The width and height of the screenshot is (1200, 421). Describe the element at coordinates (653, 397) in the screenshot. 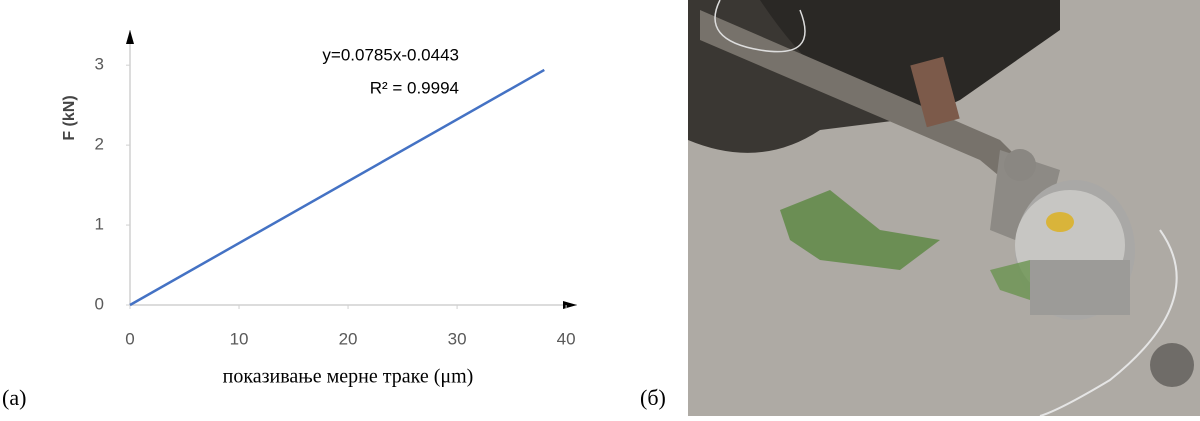

I see `panel-label: (б)` at that location.